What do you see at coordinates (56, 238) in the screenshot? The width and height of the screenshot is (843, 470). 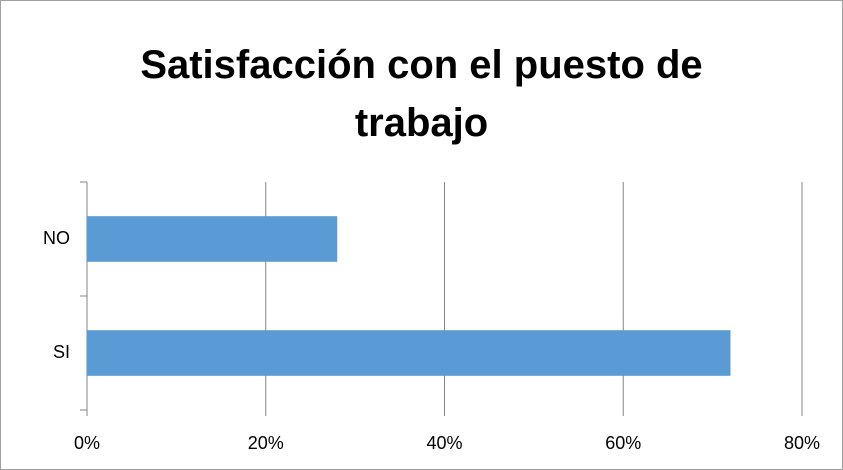 I see `y-tick-label: NO` at bounding box center [56, 238].